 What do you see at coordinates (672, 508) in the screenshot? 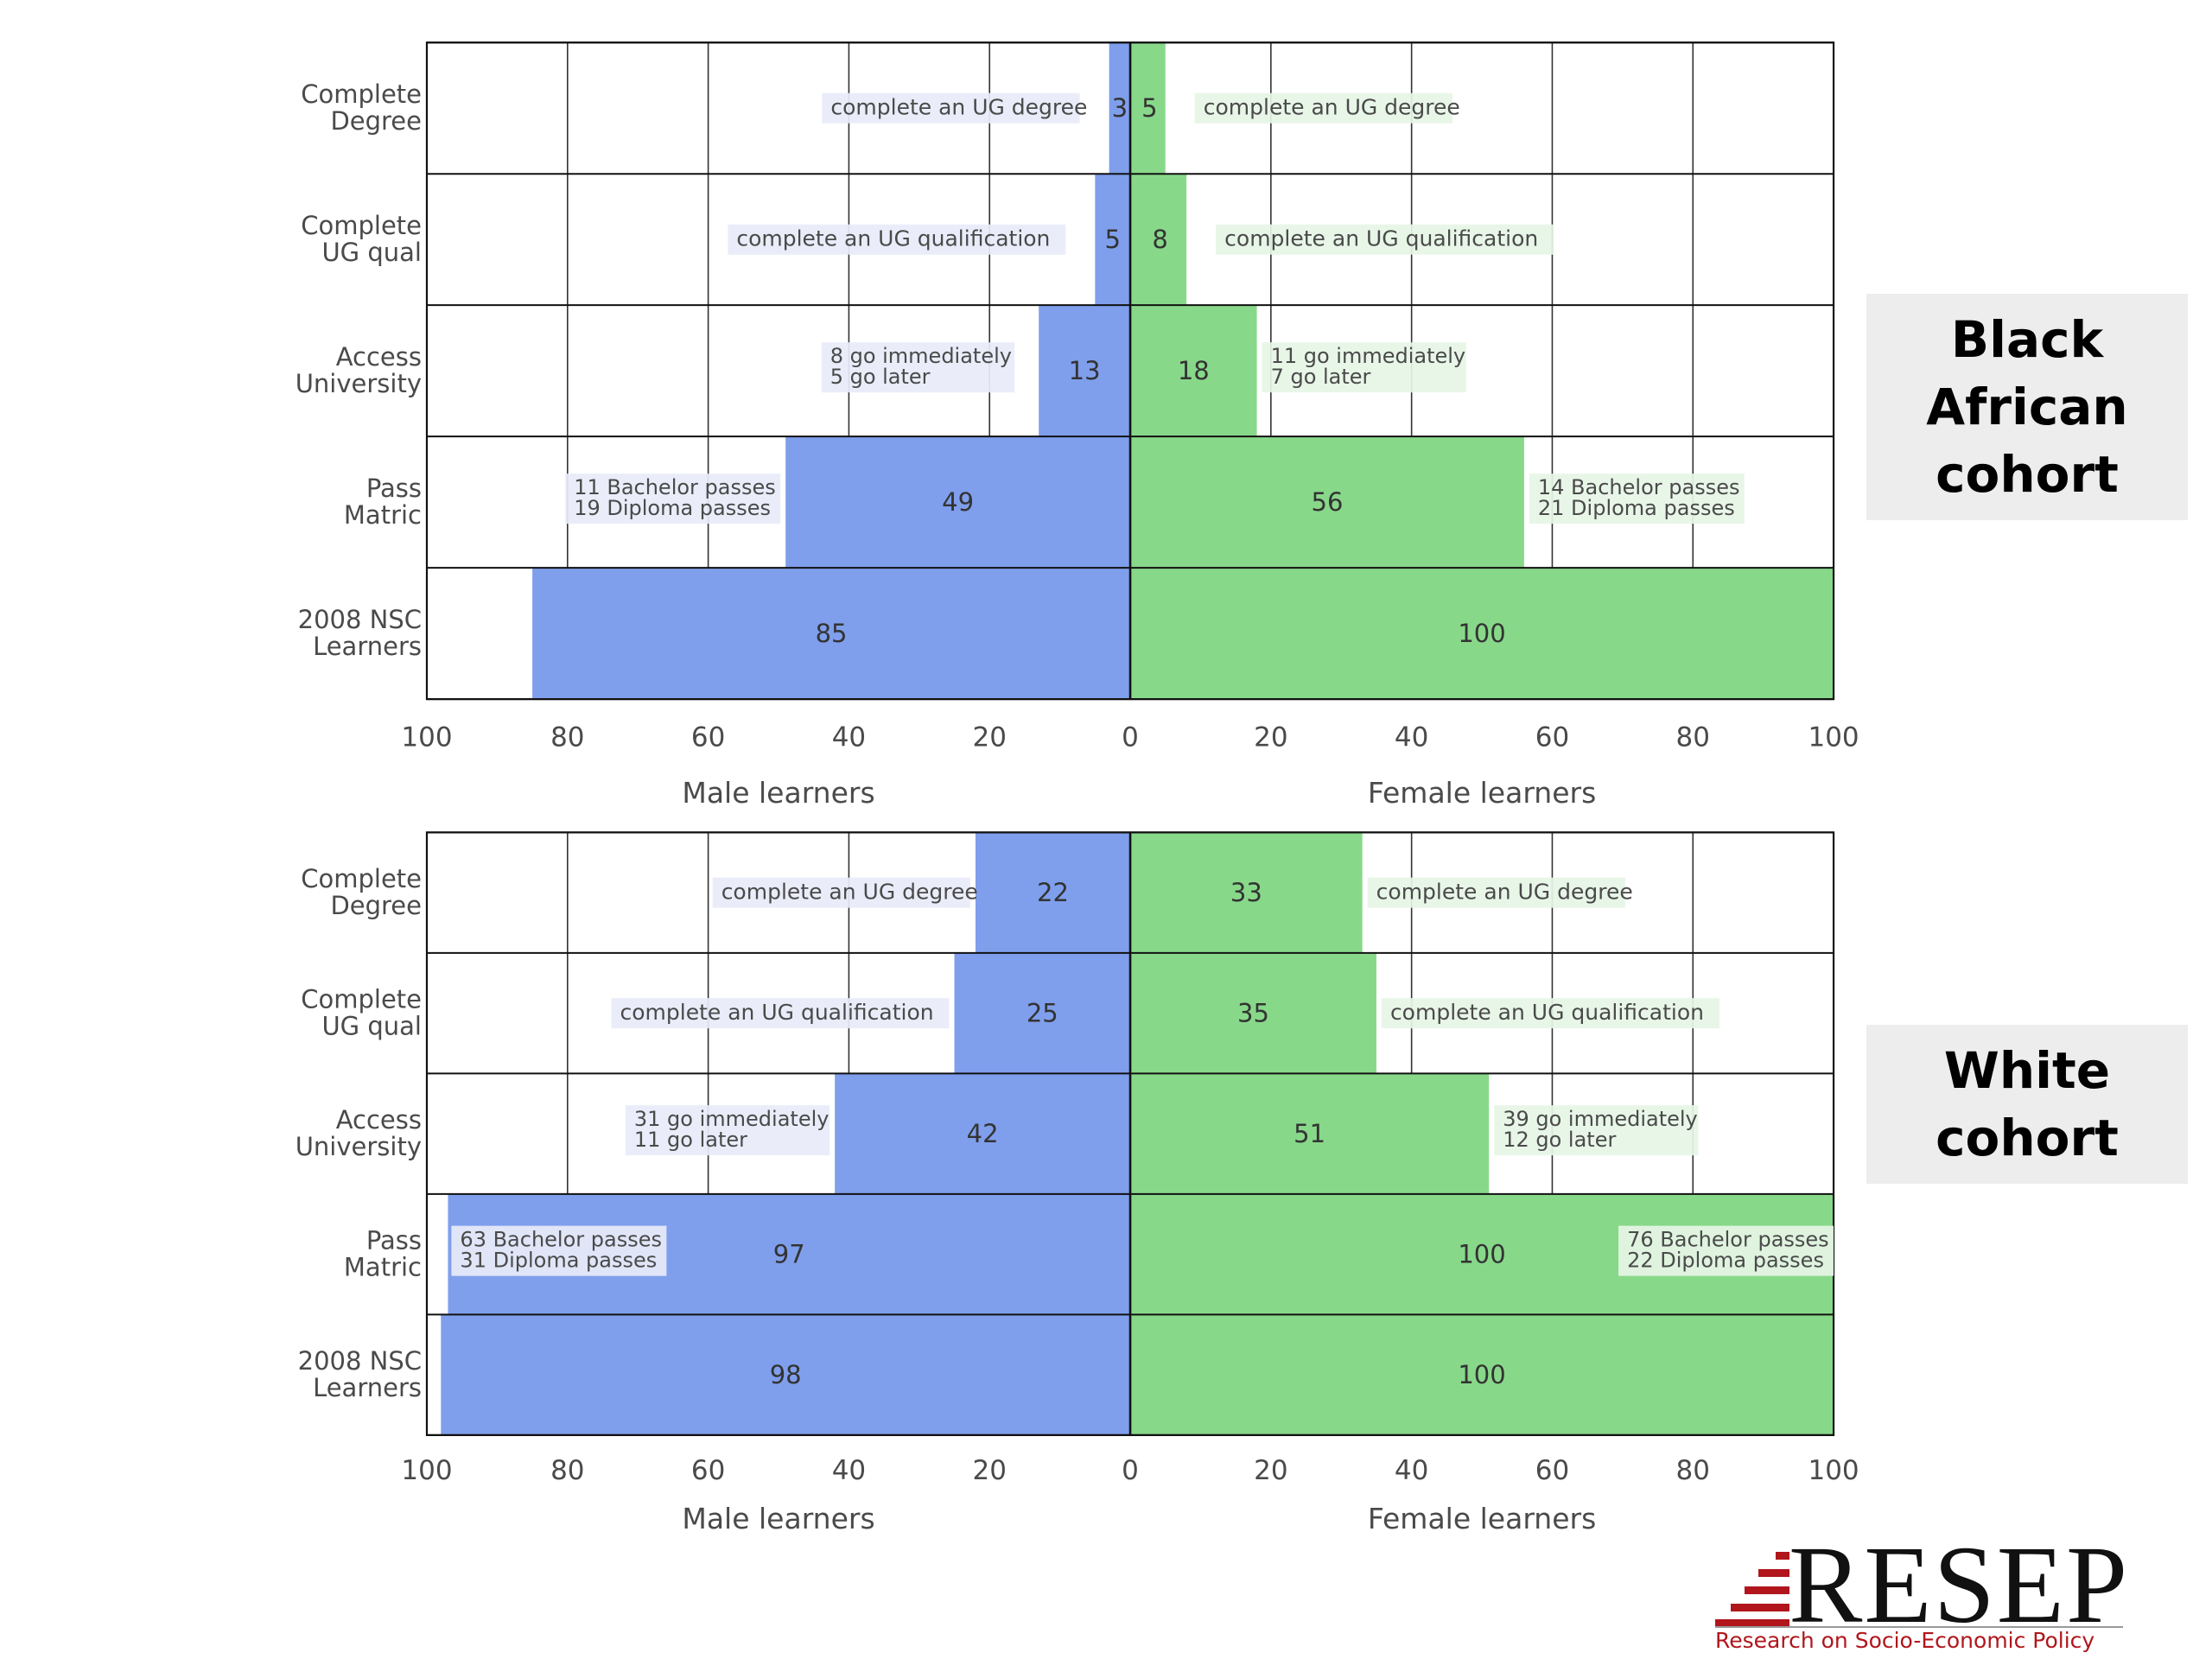
I see `annotation-text: 19 Diploma passes` at bounding box center [672, 508].